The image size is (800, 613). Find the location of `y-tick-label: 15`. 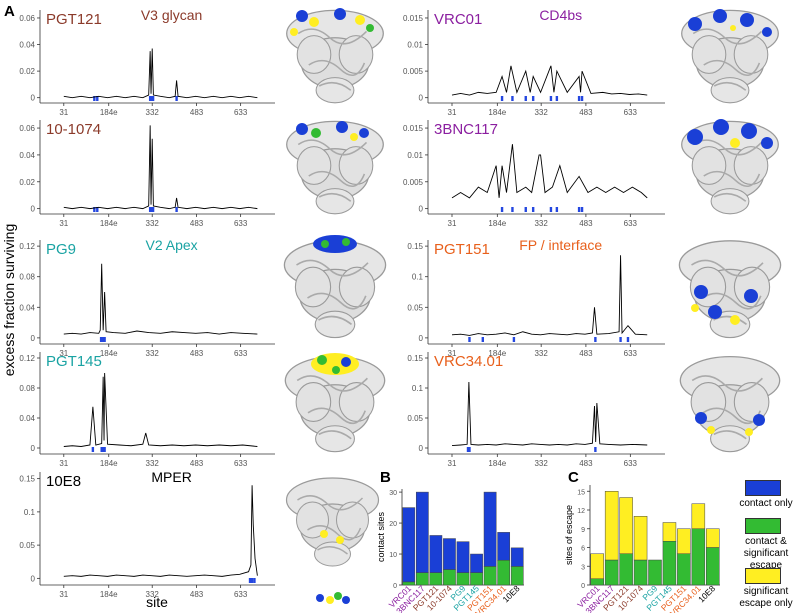

y-tick-label: 15 is located at coordinates (581, 492).